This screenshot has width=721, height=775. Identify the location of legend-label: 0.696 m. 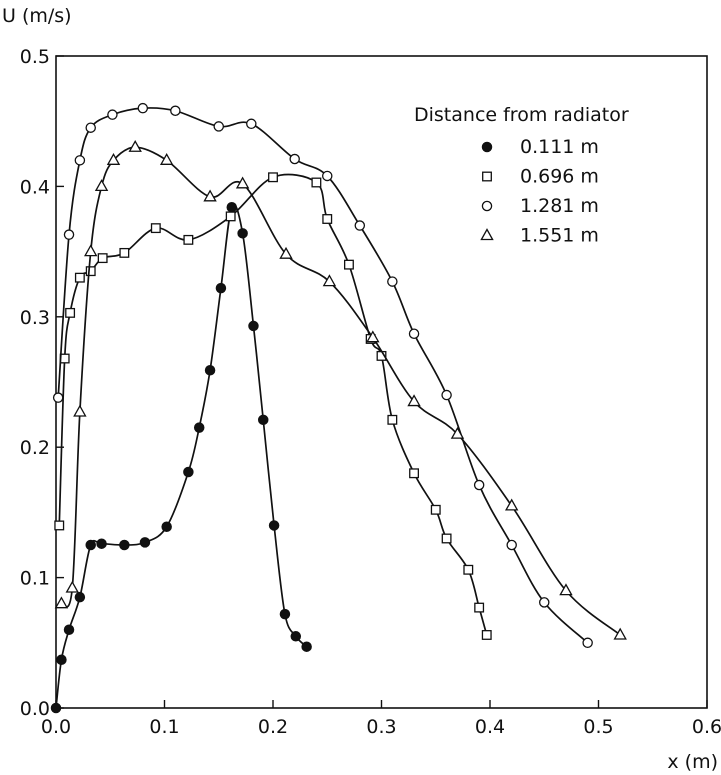
(559, 177).